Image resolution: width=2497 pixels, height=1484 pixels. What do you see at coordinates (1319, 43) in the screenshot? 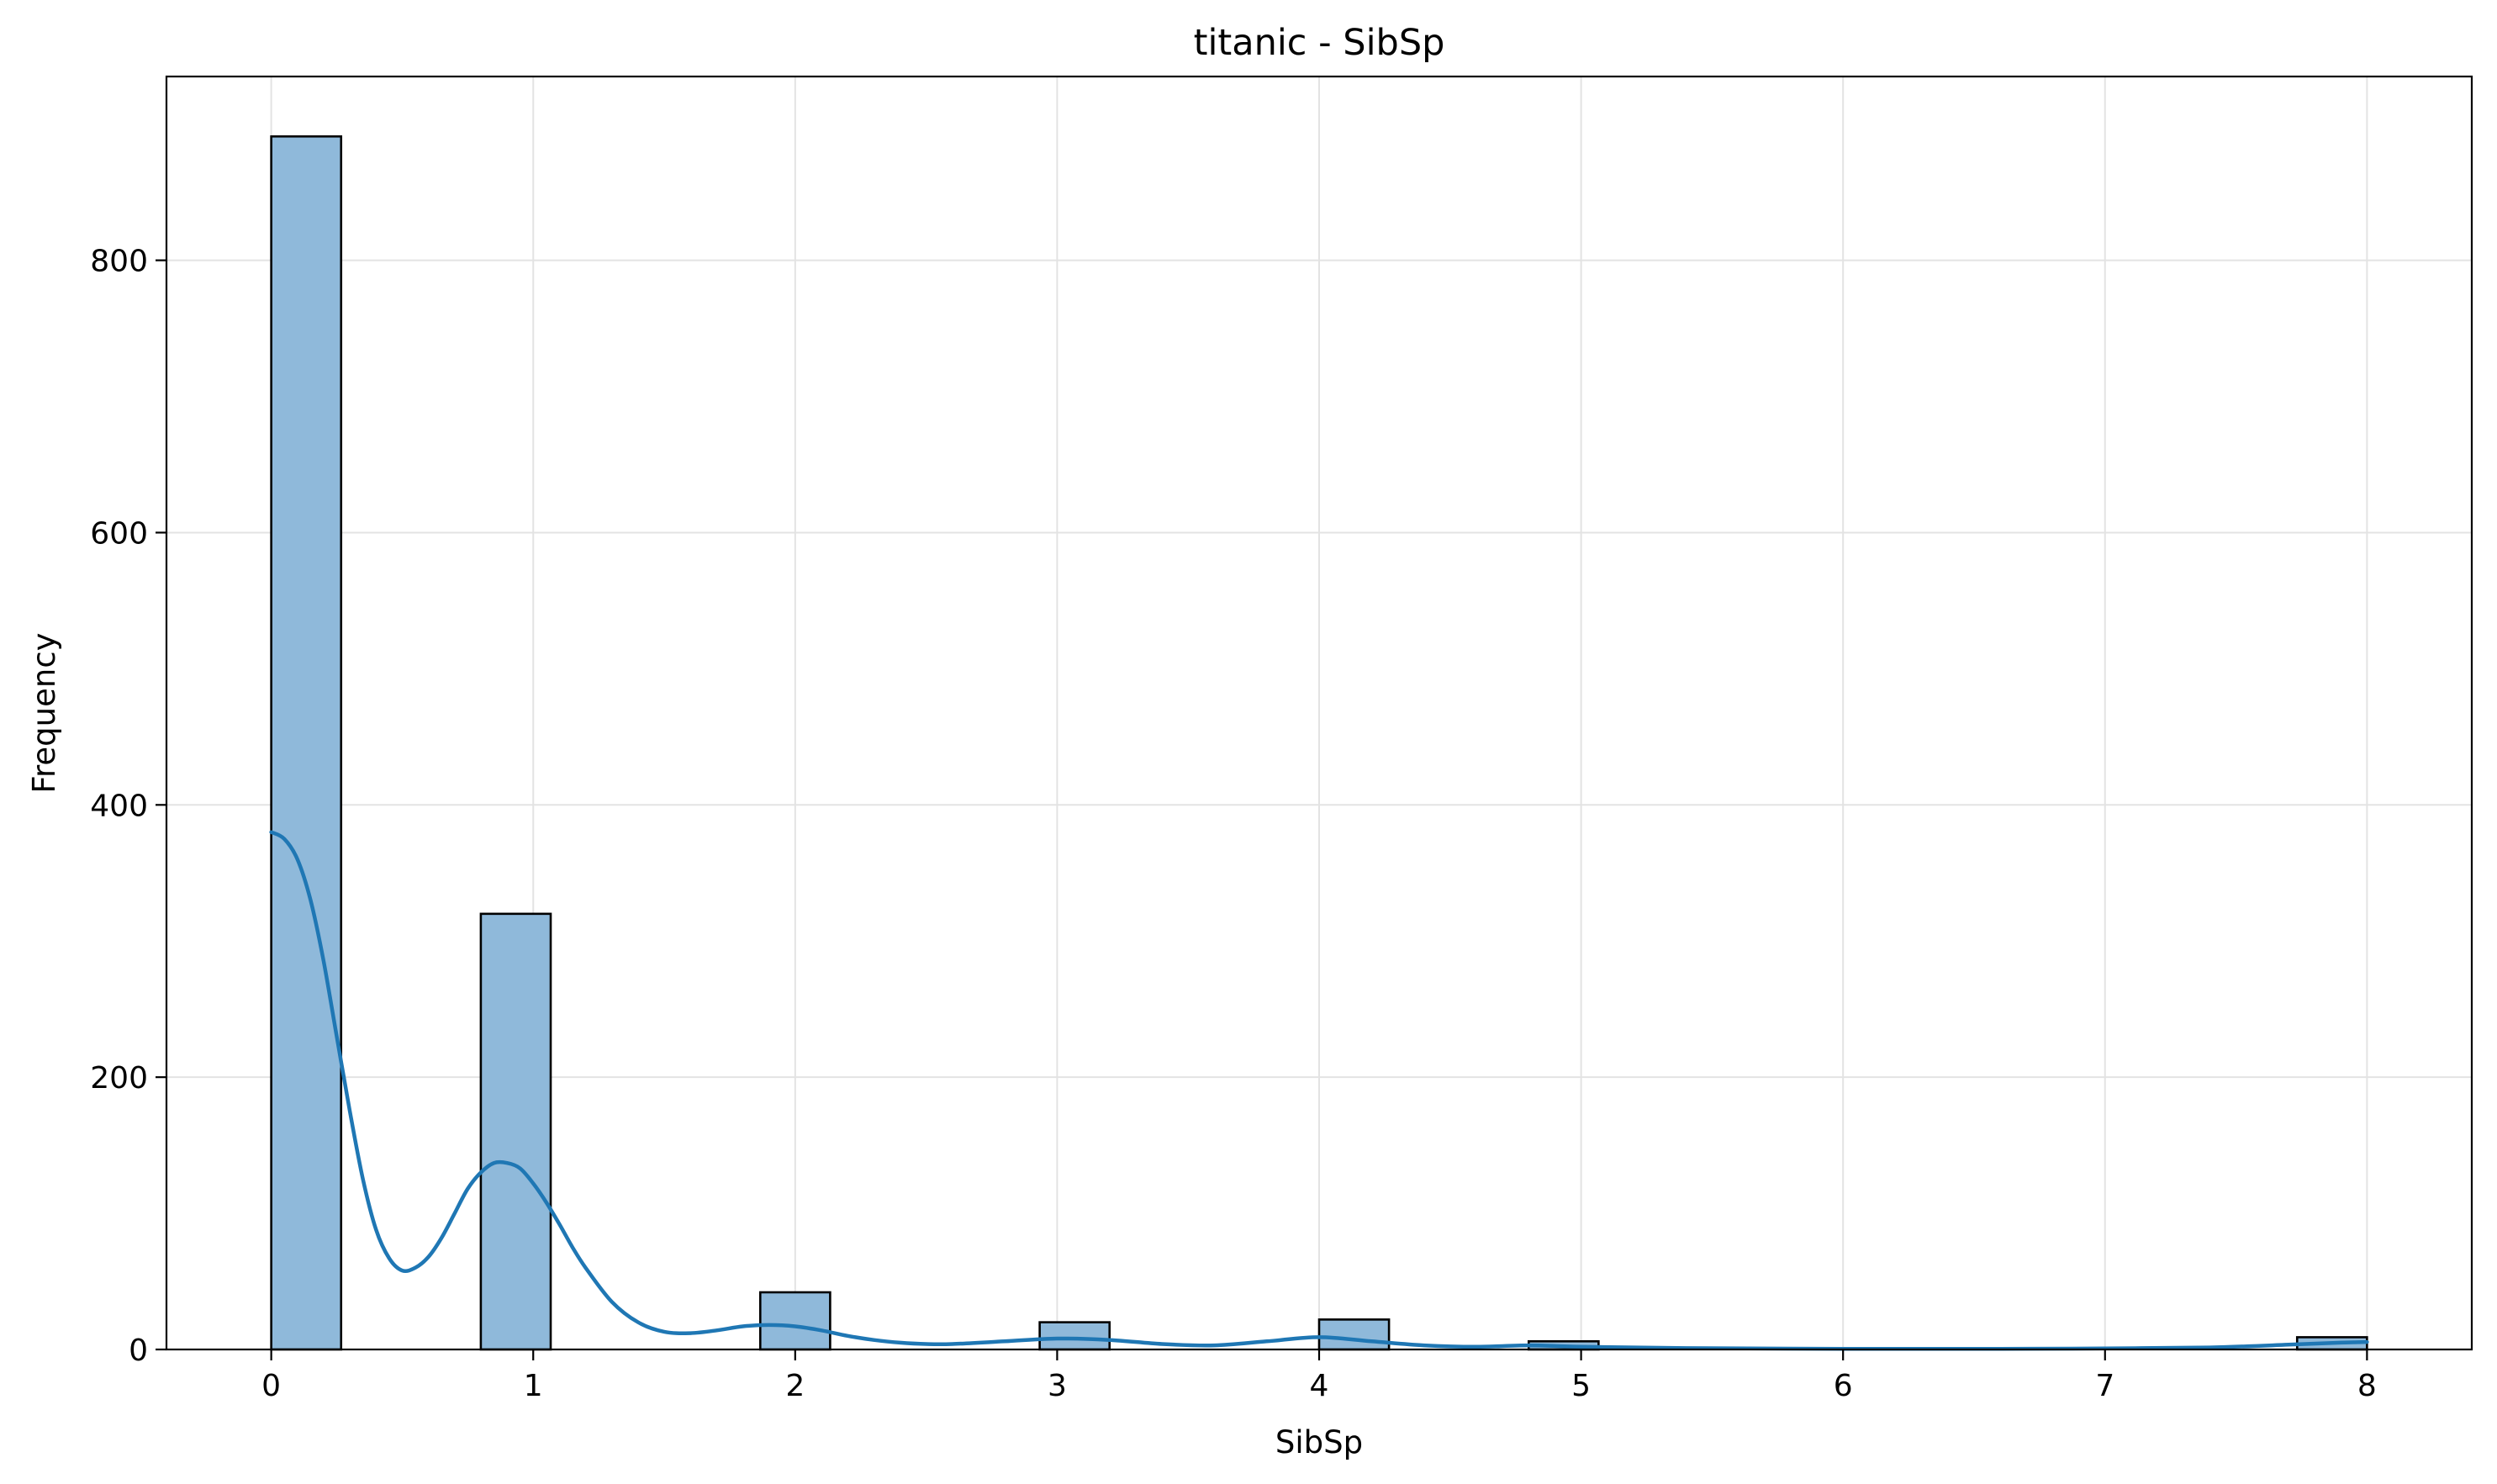
I see `chart-title: titanic - SibSp` at bounding box center [1319, 43].